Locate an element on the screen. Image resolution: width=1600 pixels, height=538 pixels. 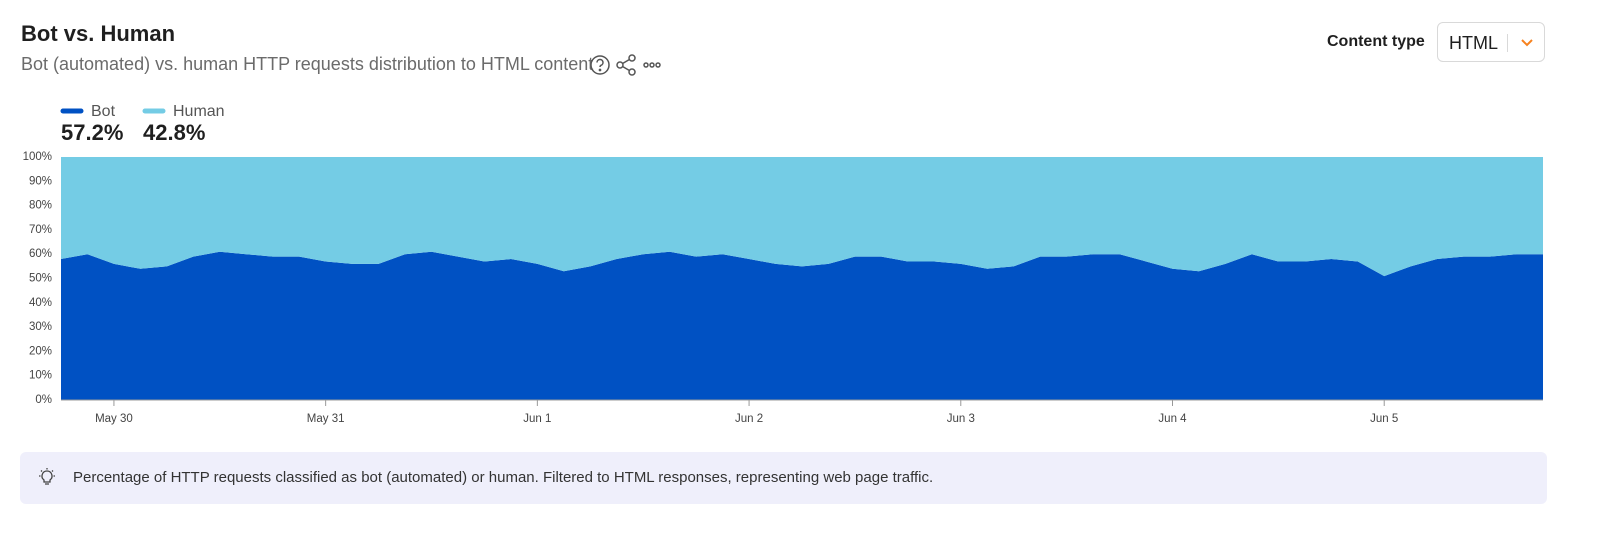
y-tick-label: 90% is located at coordinates (40, 181).